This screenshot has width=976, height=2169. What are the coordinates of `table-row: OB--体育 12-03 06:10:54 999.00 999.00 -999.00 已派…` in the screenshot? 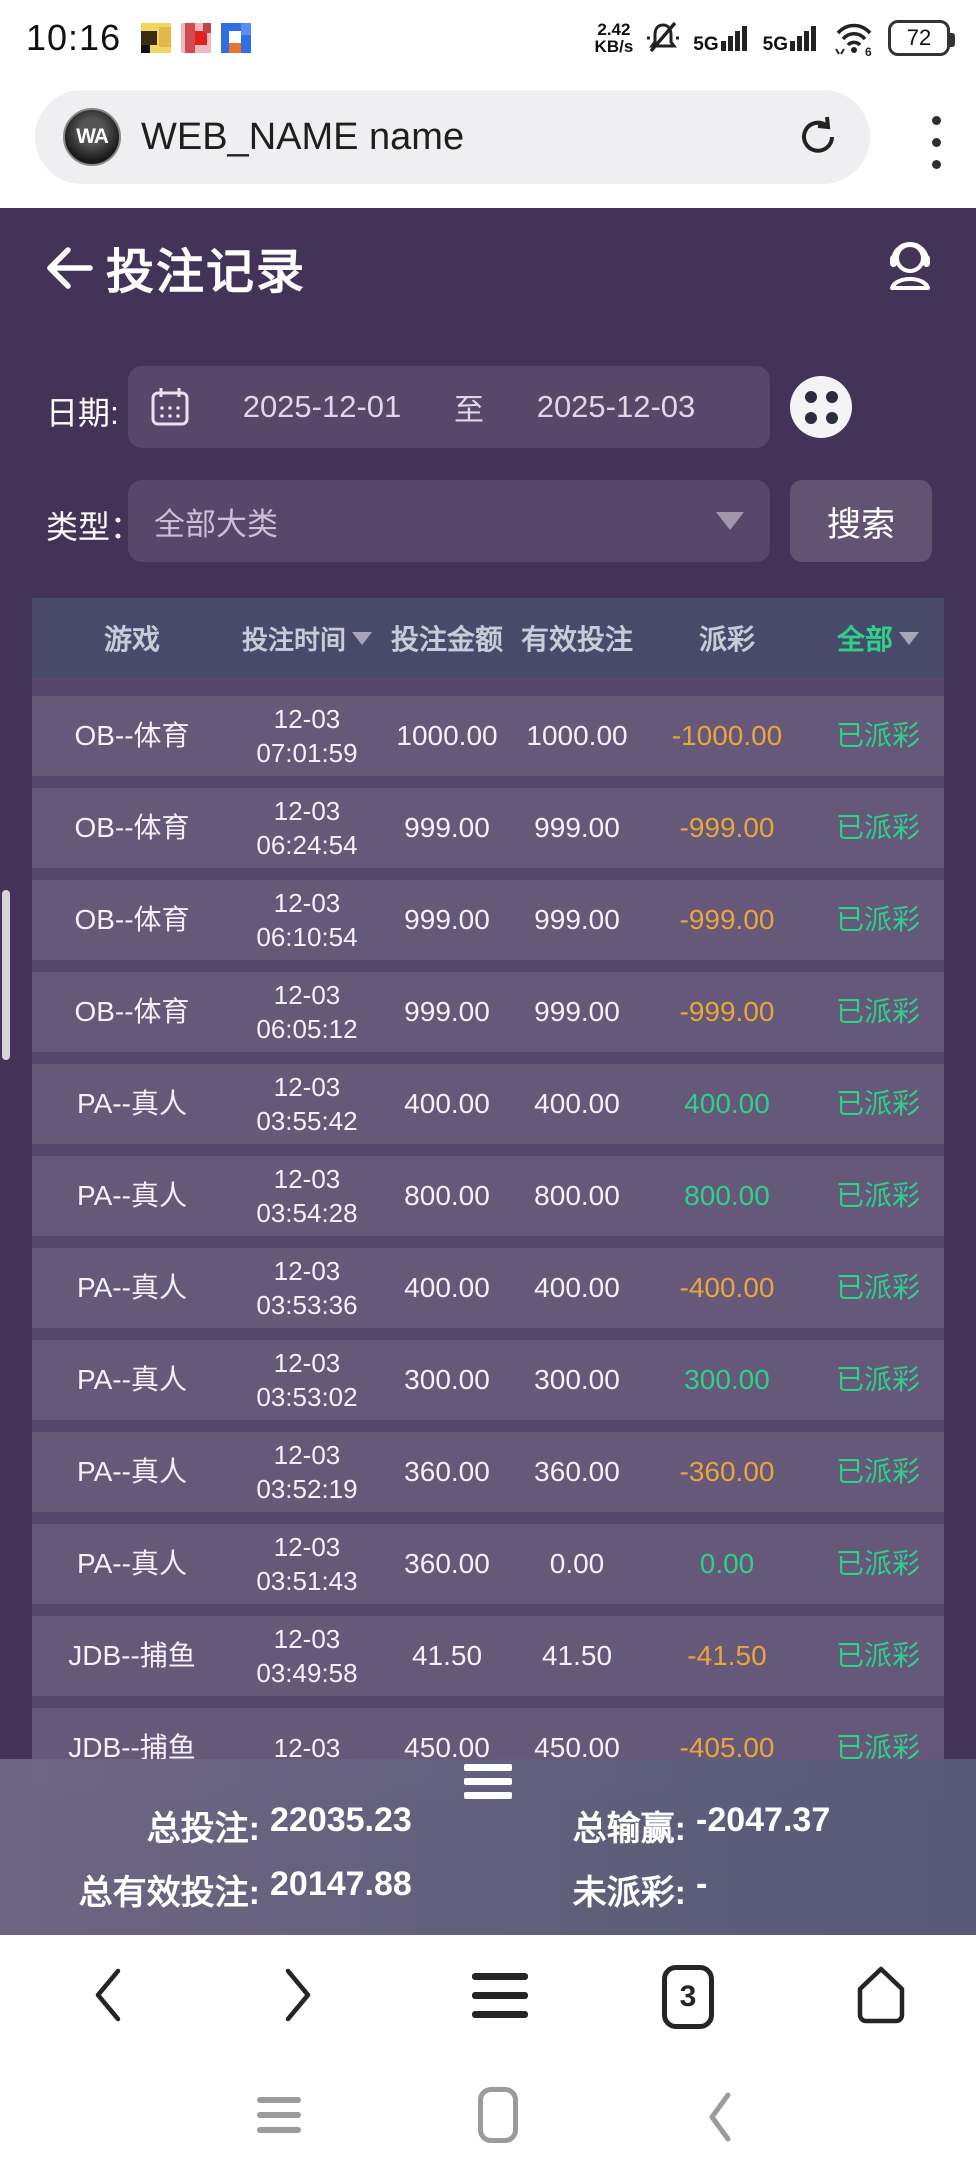 It's located at (488, 920).